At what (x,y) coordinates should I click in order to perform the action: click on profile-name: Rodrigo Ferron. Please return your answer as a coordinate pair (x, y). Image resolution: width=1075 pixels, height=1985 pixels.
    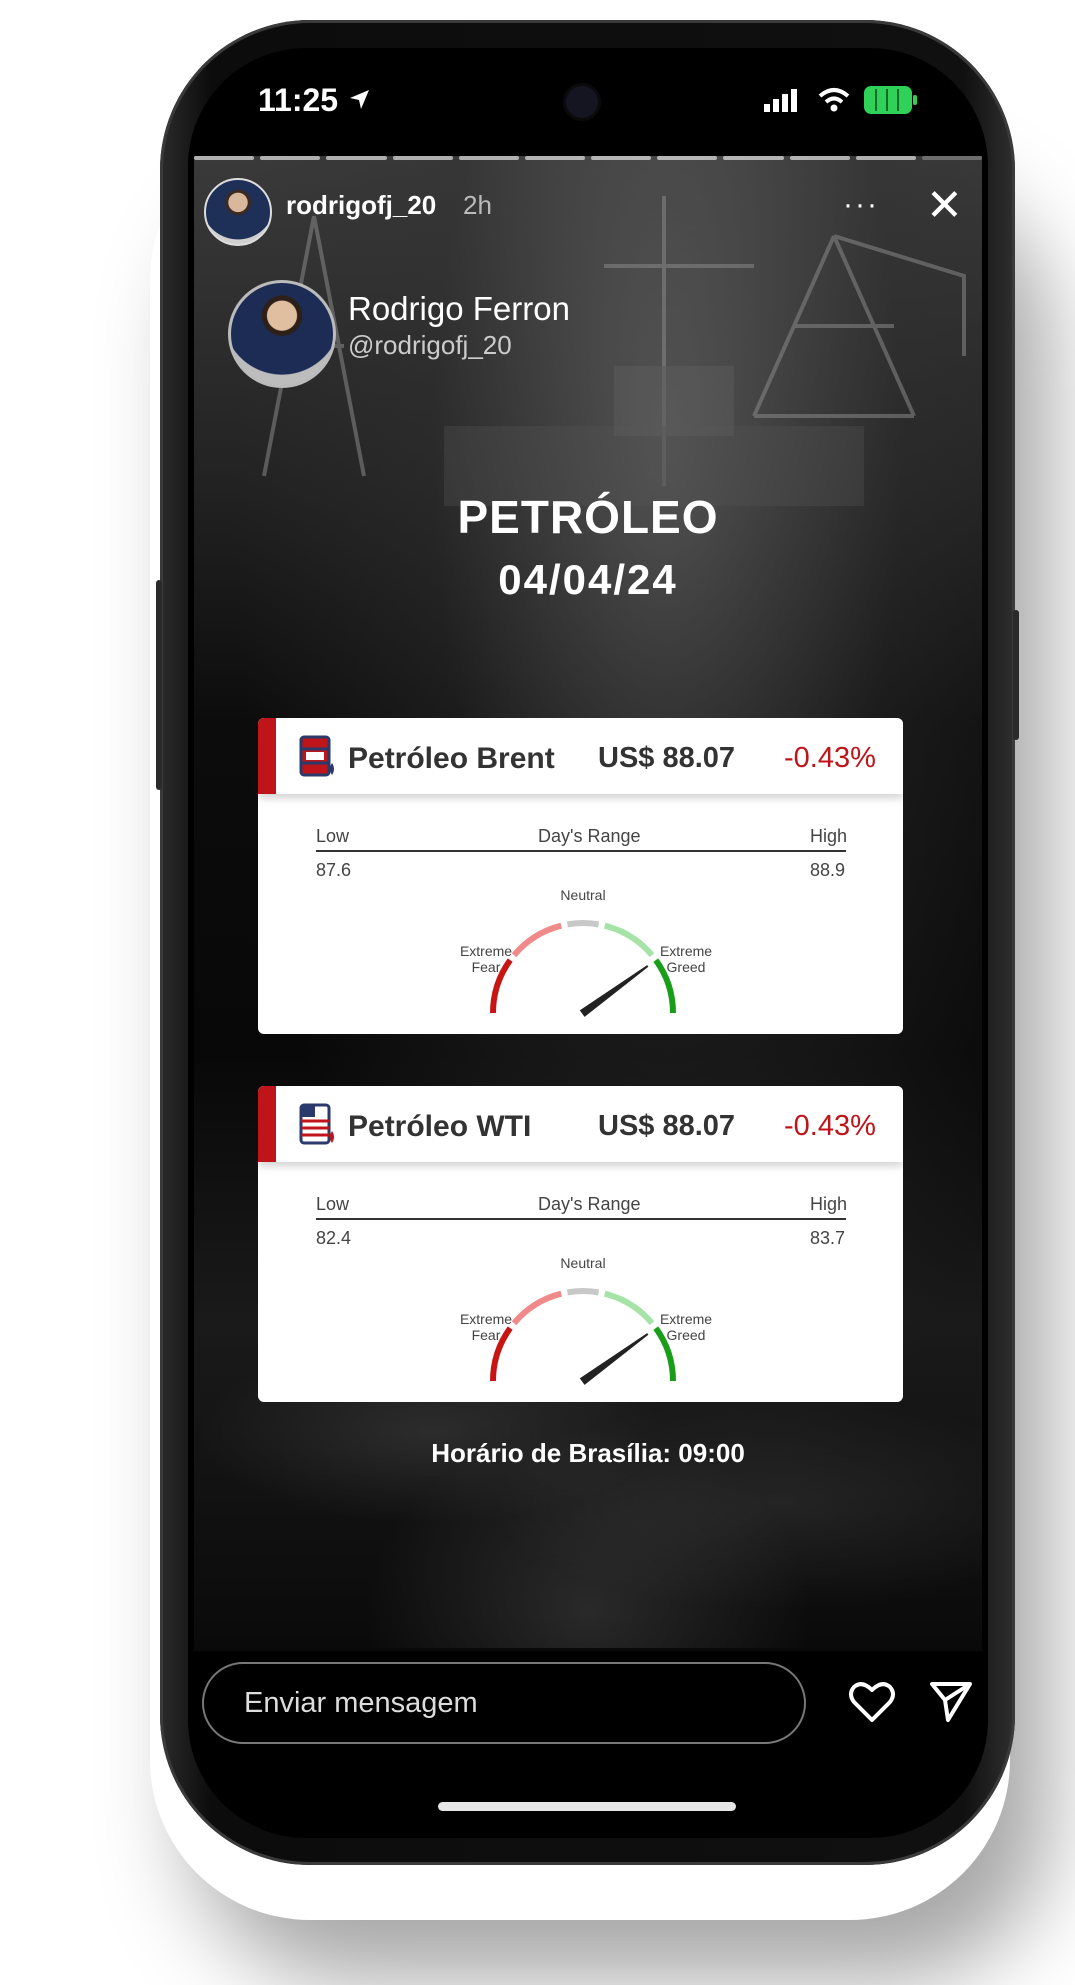
    Looking at the image, I should click on (459, 308).